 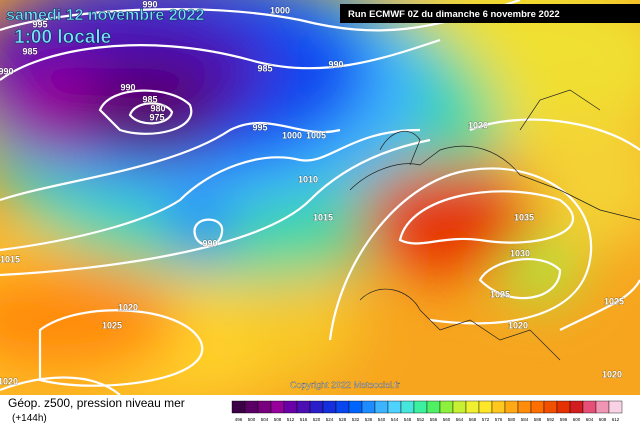 What do you see at coordinates (157, 108) in the screenshot?
I see `isobar-label: 980` at bounding box center [157, 108].